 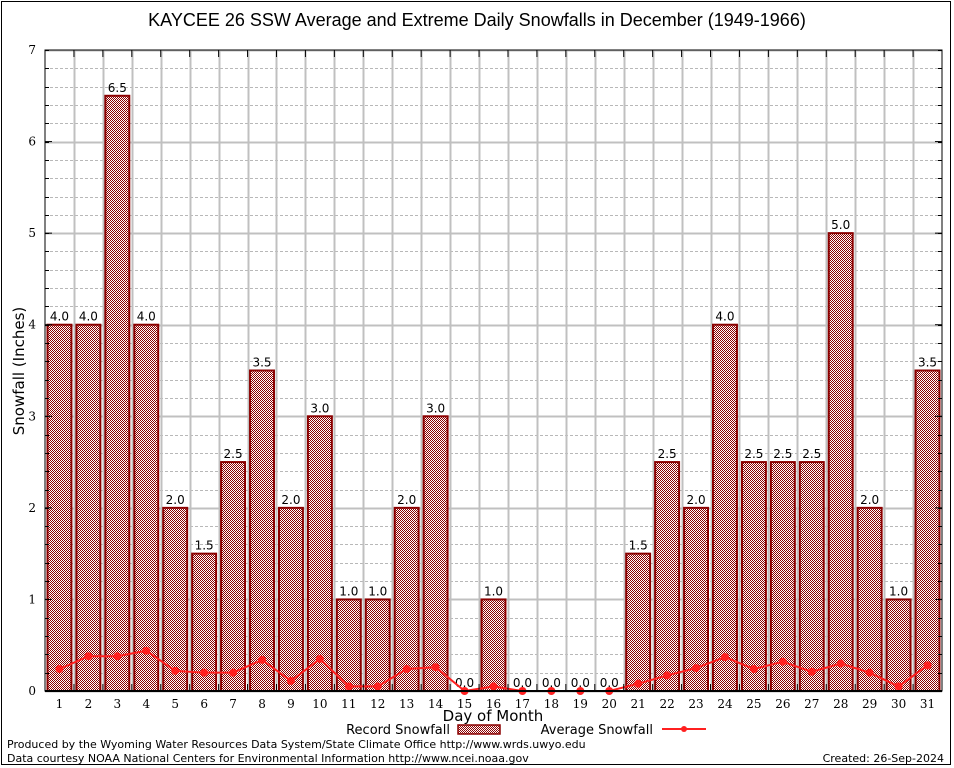 I want to click on x-tick-label: 7, so click(x=233, y=704).